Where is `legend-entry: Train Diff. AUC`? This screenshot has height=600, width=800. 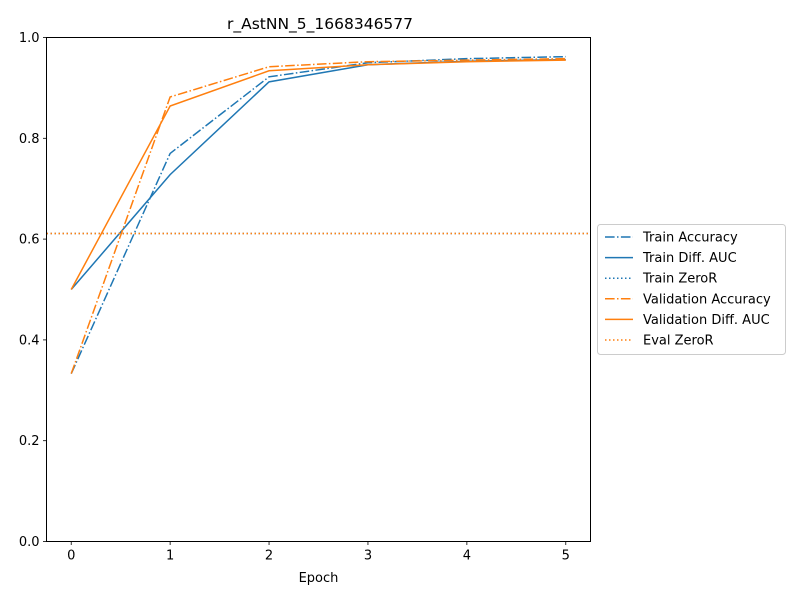 legend-entry: Train Diff. AUC is located at coordinates (689, 258).